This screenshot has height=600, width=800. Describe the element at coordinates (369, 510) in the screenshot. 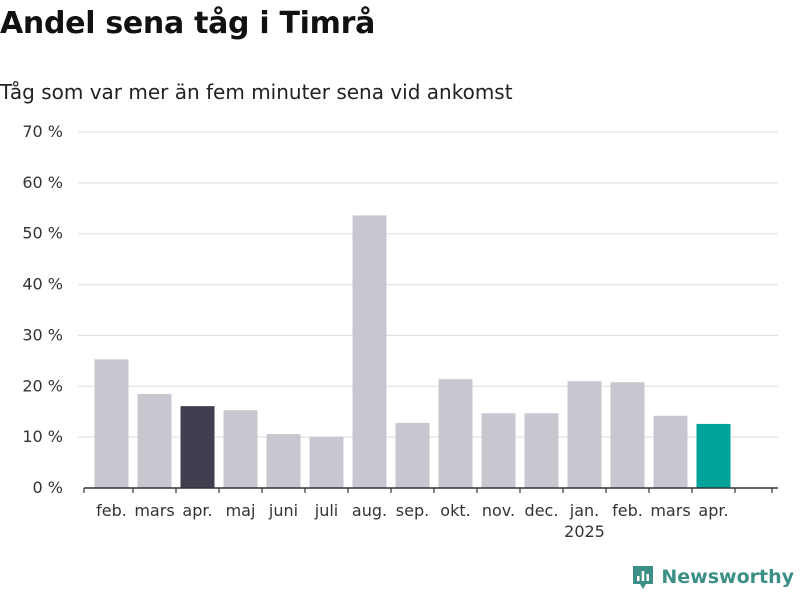

I see `x-tick-label: aug.` at that location.